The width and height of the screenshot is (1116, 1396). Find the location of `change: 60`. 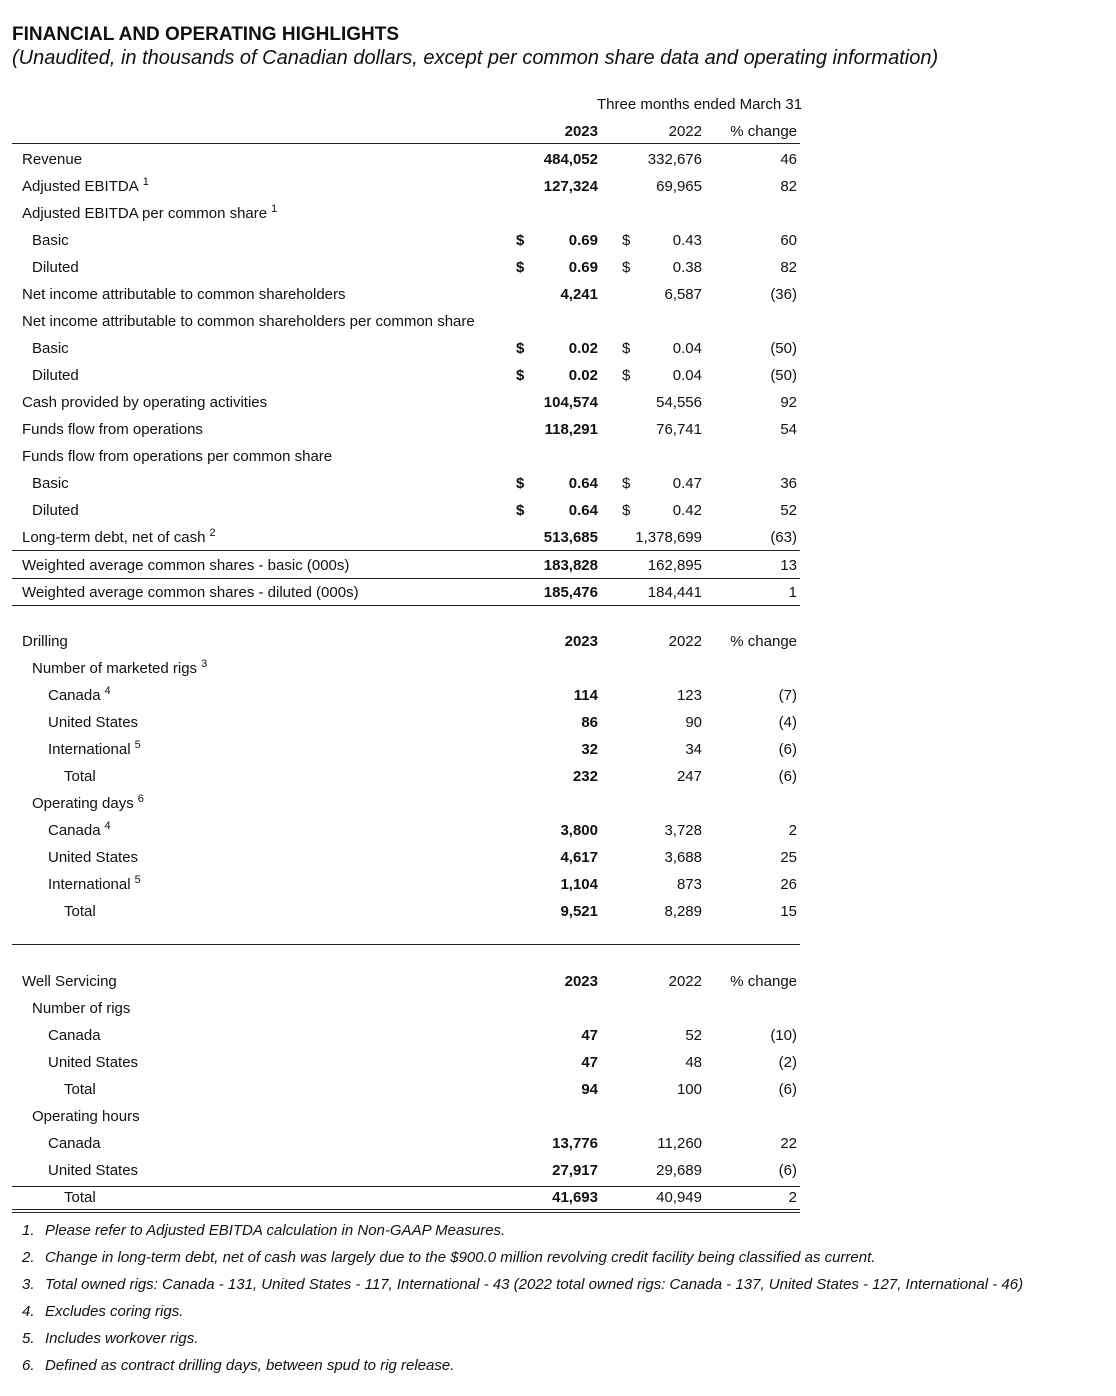

change: 60 is located at coordinates (788, 240).